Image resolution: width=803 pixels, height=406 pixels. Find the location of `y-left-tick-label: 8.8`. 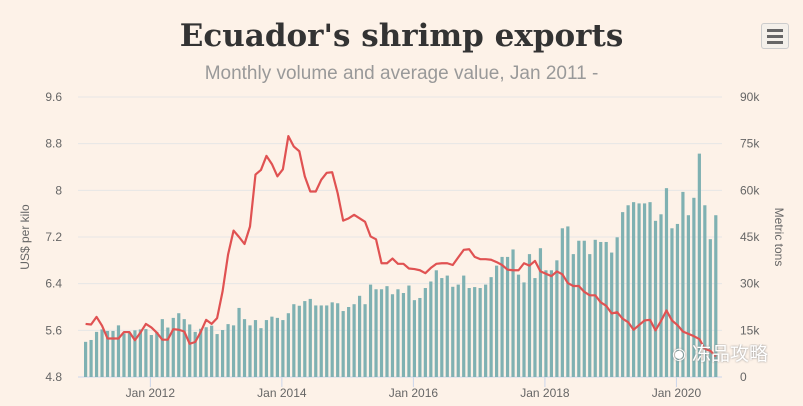

y-left-tick-label: 8.8 is located at coordinates (53, 144).